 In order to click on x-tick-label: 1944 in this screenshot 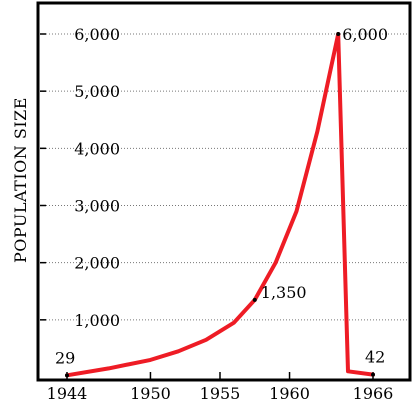, I will do `click(67, 393)`.